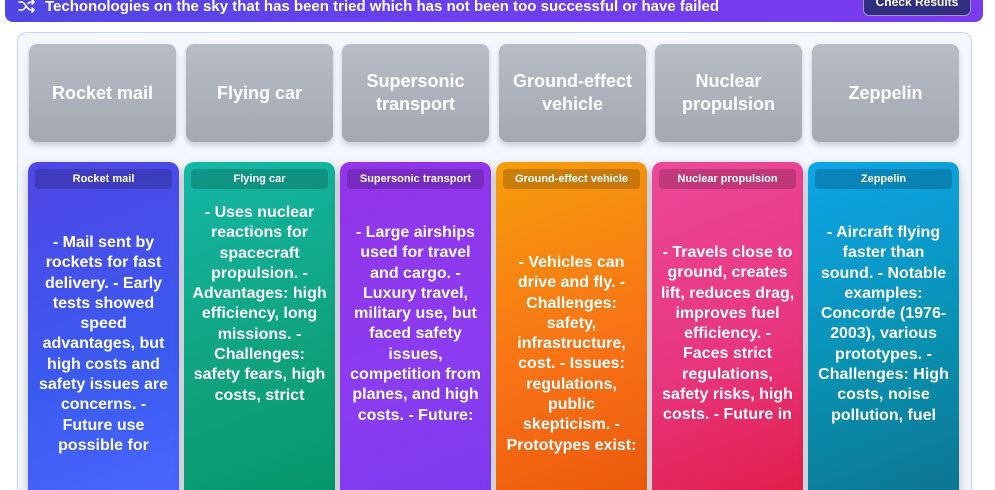 The image size is (995, 490). Describe the element at coordinates (259, 93) in the screenshot. I see `drag-tile-flying-car: Flying car` at that location.